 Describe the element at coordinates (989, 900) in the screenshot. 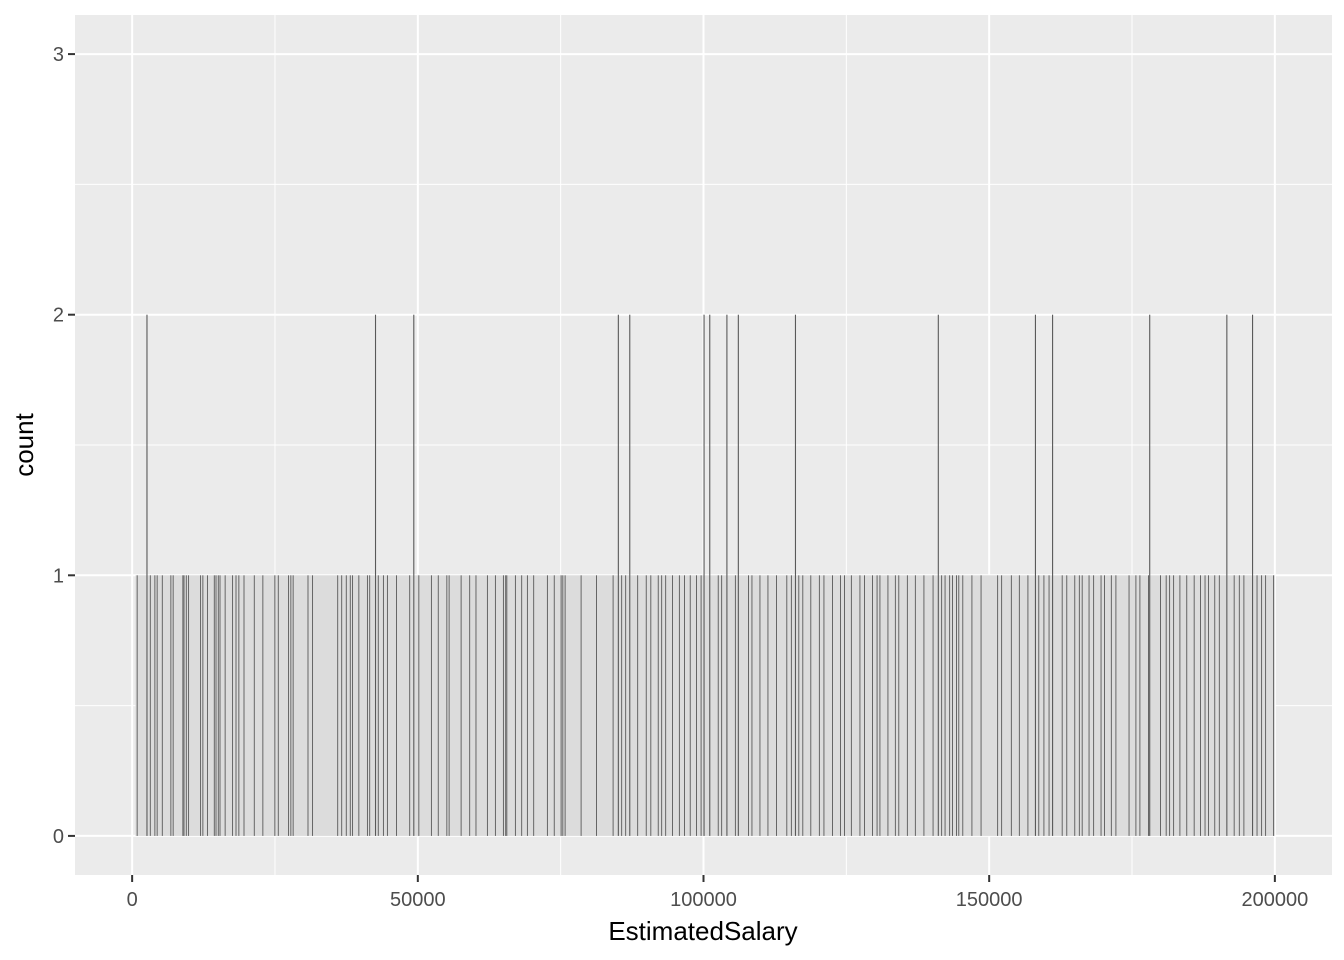

I see `x-tick-label: 150000` at that location.